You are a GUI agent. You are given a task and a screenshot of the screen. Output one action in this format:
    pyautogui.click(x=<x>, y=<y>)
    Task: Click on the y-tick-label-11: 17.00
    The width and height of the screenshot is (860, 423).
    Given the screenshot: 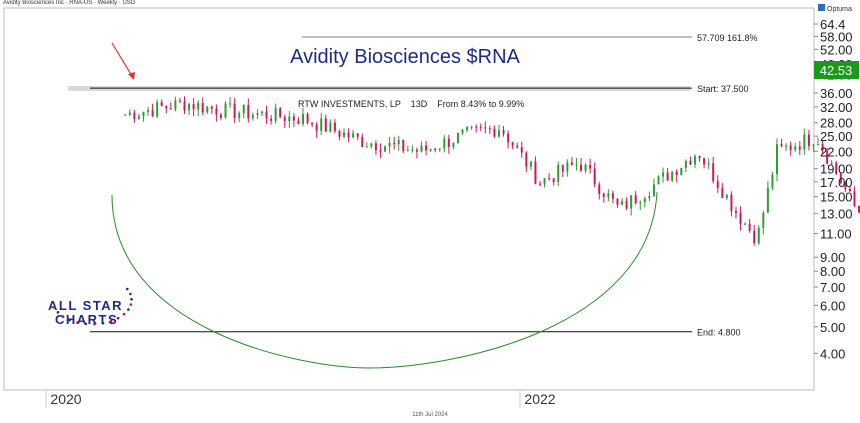 What is the action you would take?
    pyautogui.click(x=836, y=182)
    